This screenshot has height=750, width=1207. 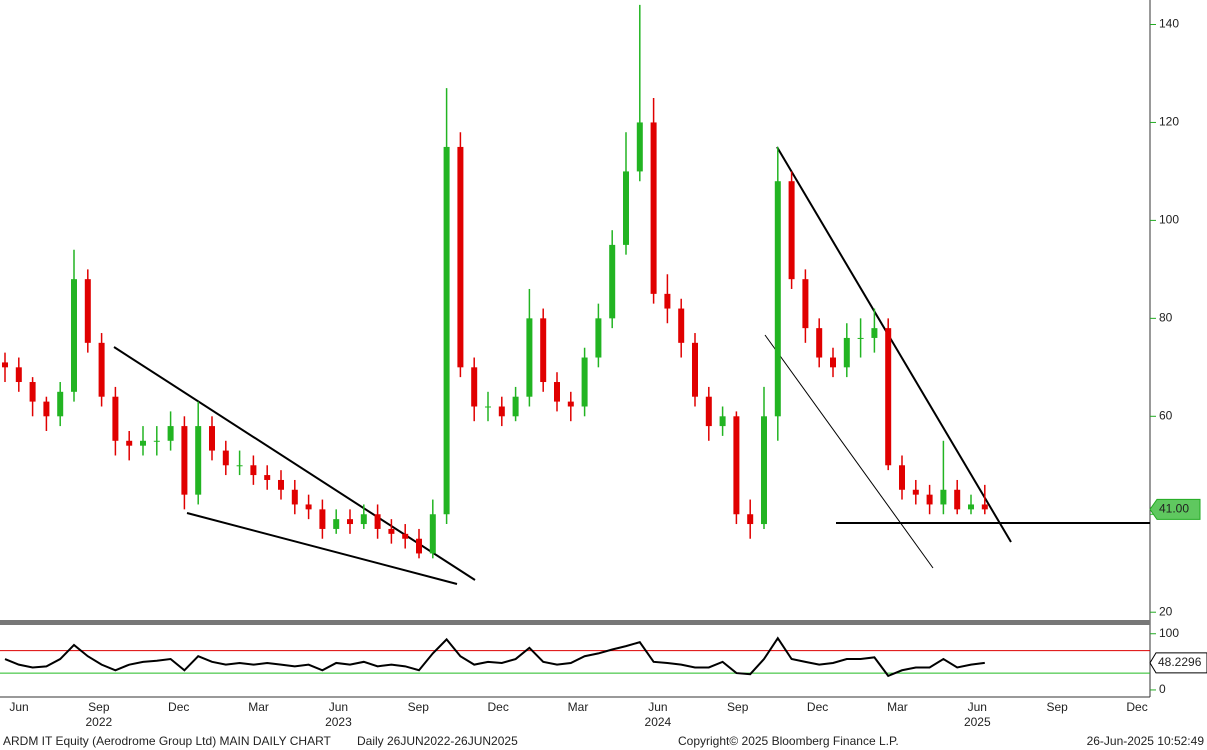 What do you see at coordinates (1166, 611) in the screenshot?
I see `y-tick-label: 20` at bounding box center [1166, 611].